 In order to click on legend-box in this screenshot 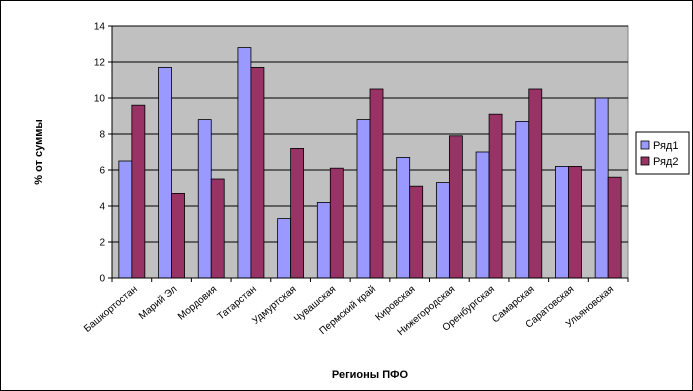, I will do `click(662, 153)`.